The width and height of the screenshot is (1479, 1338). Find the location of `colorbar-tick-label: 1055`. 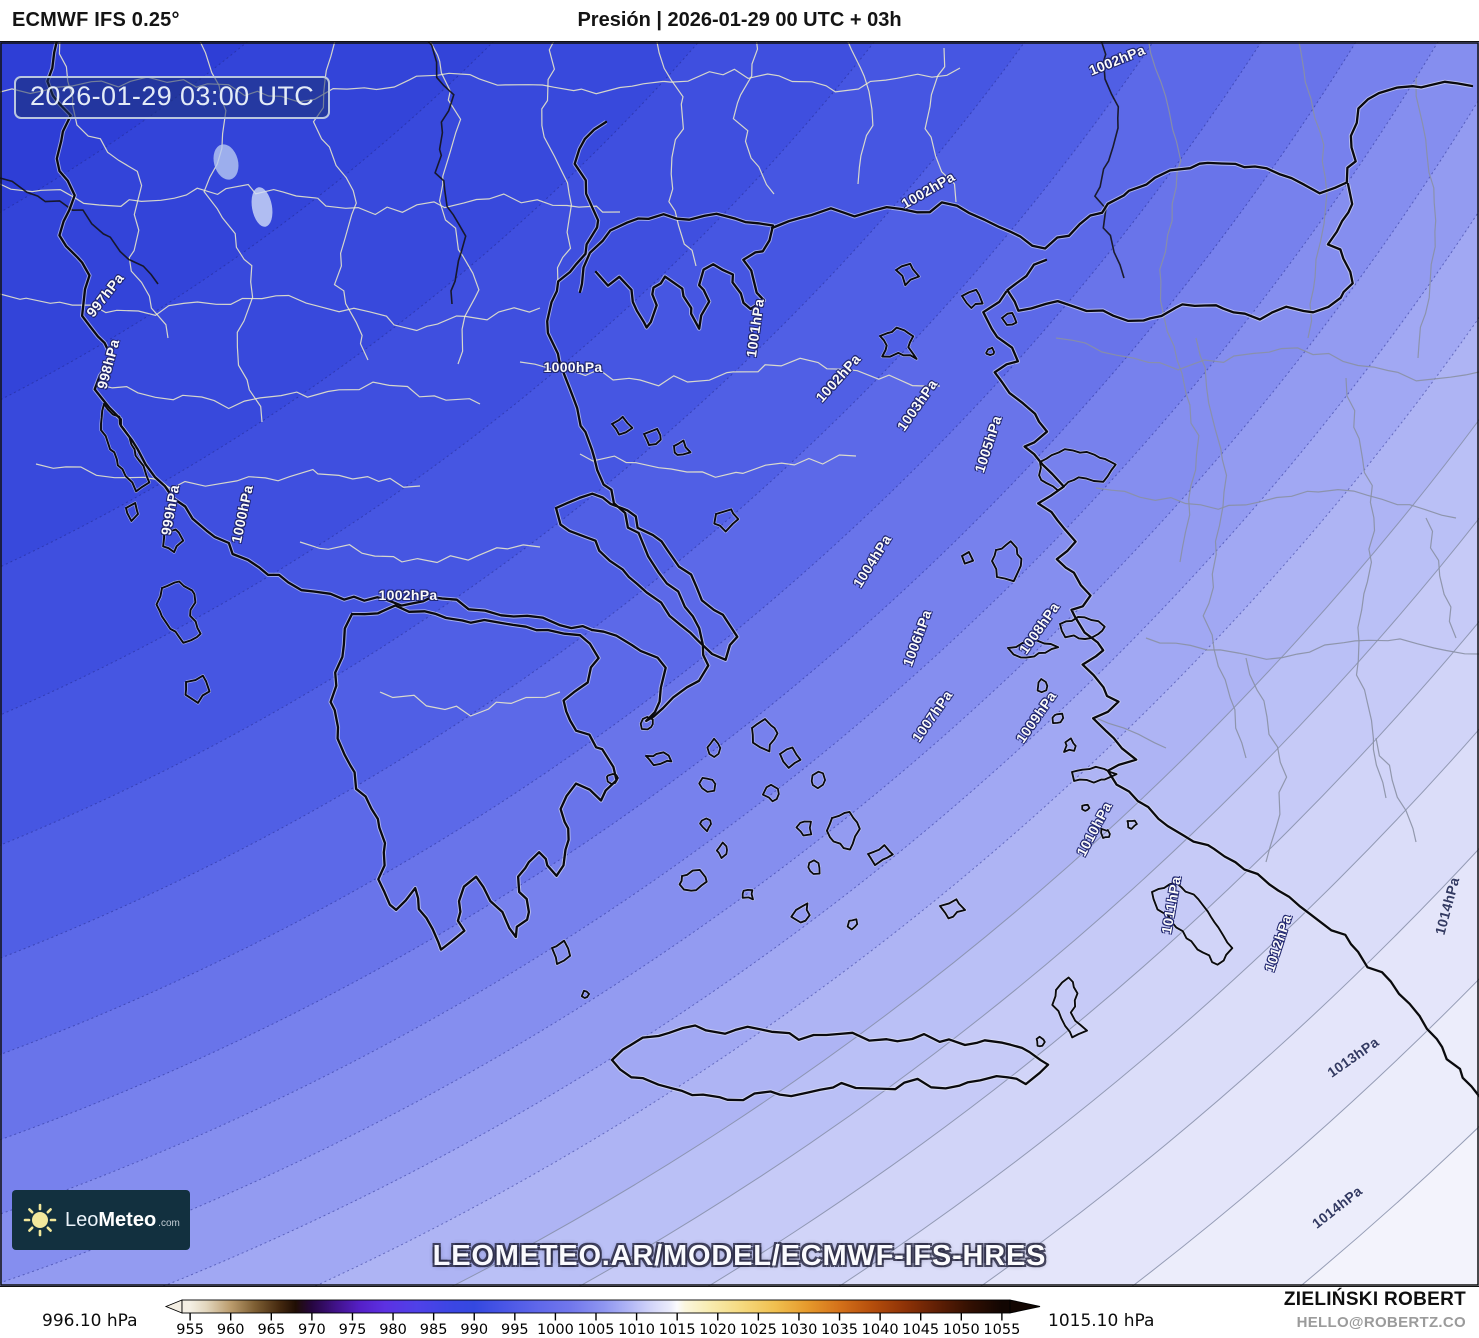

colorbar-tick-label: 1055 is located at coordinates (1001, 1330).